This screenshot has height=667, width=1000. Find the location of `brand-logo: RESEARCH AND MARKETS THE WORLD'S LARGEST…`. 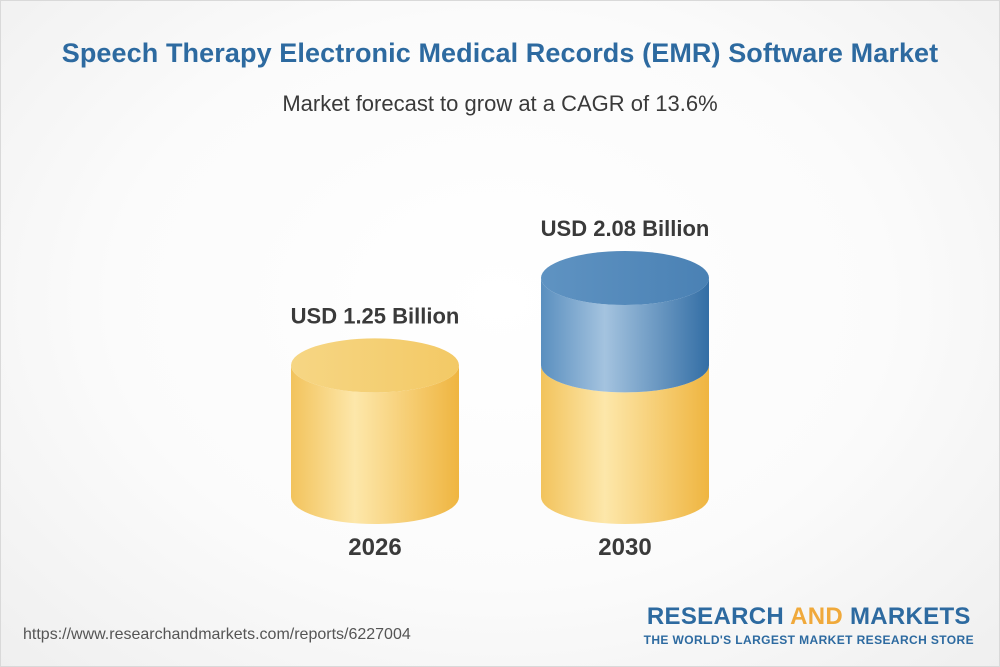

brand-logo: RESEARCH AND MARKETS THE WORLD'S LARGEST… is located at coordinates (809, 626).